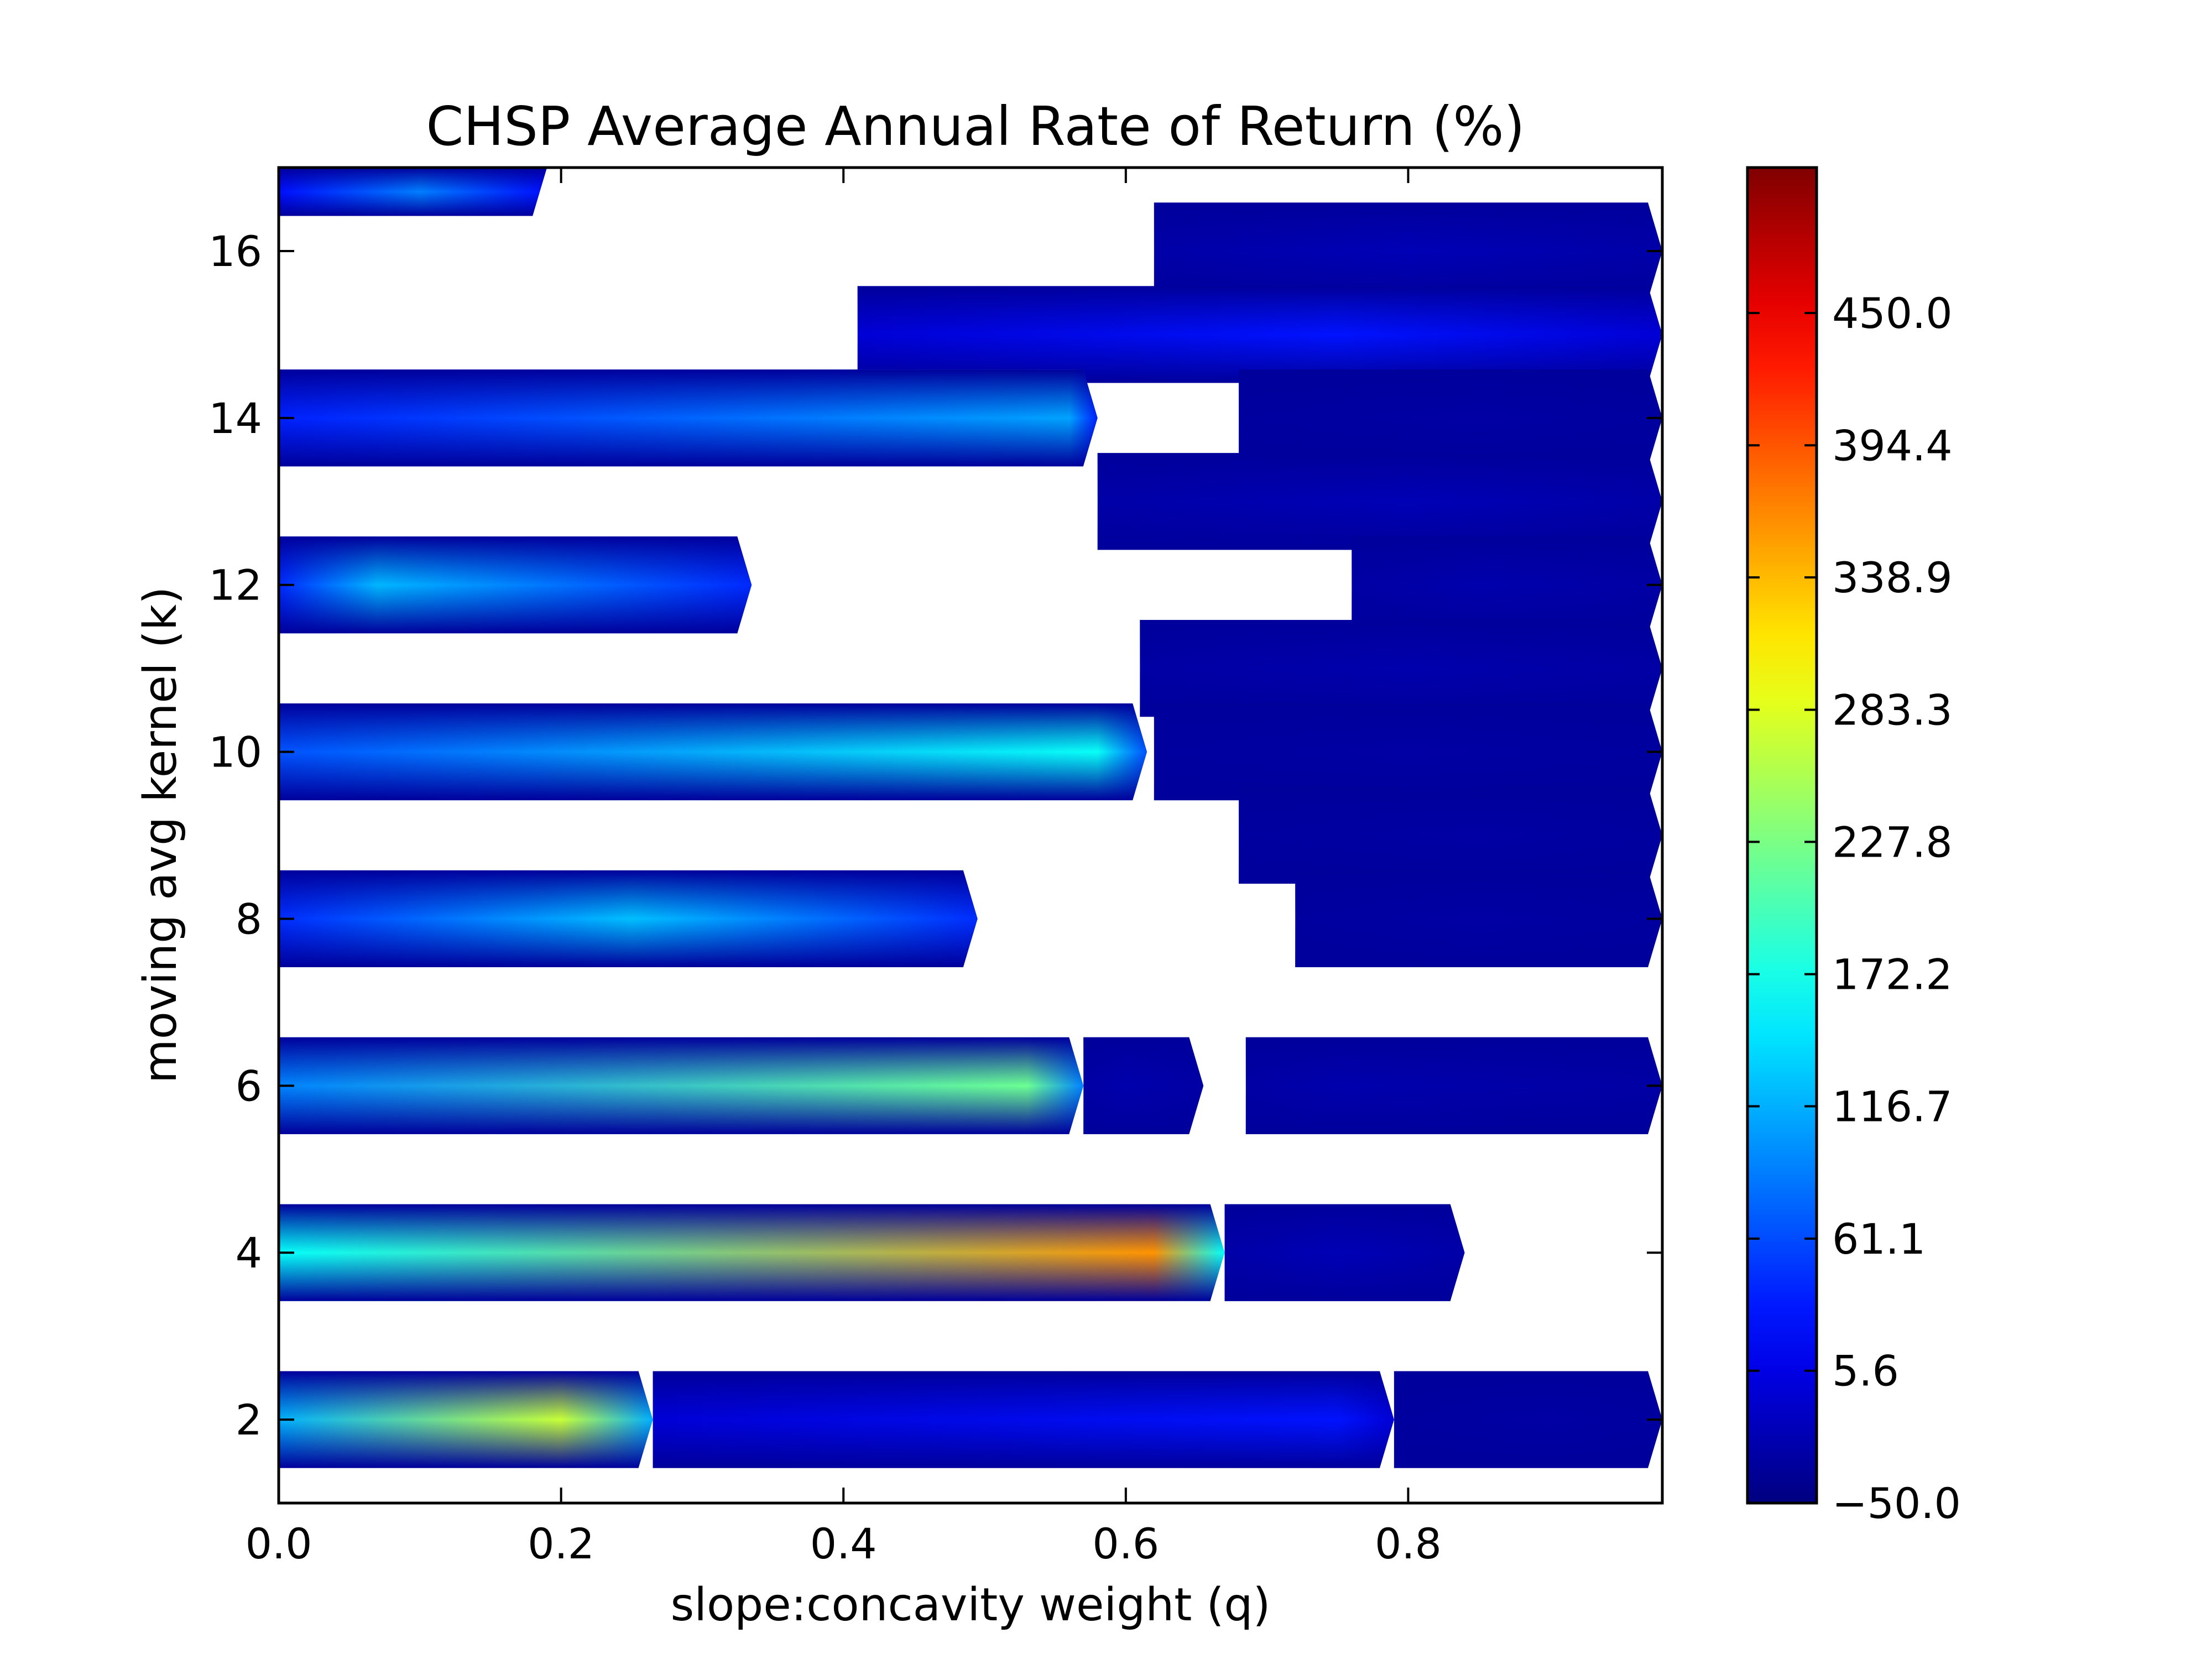 Image resolution: width=2212 pixels, height=1659 pixels. I want to click on colorbar-tick-label: 116.7, so click(1893, 1107).